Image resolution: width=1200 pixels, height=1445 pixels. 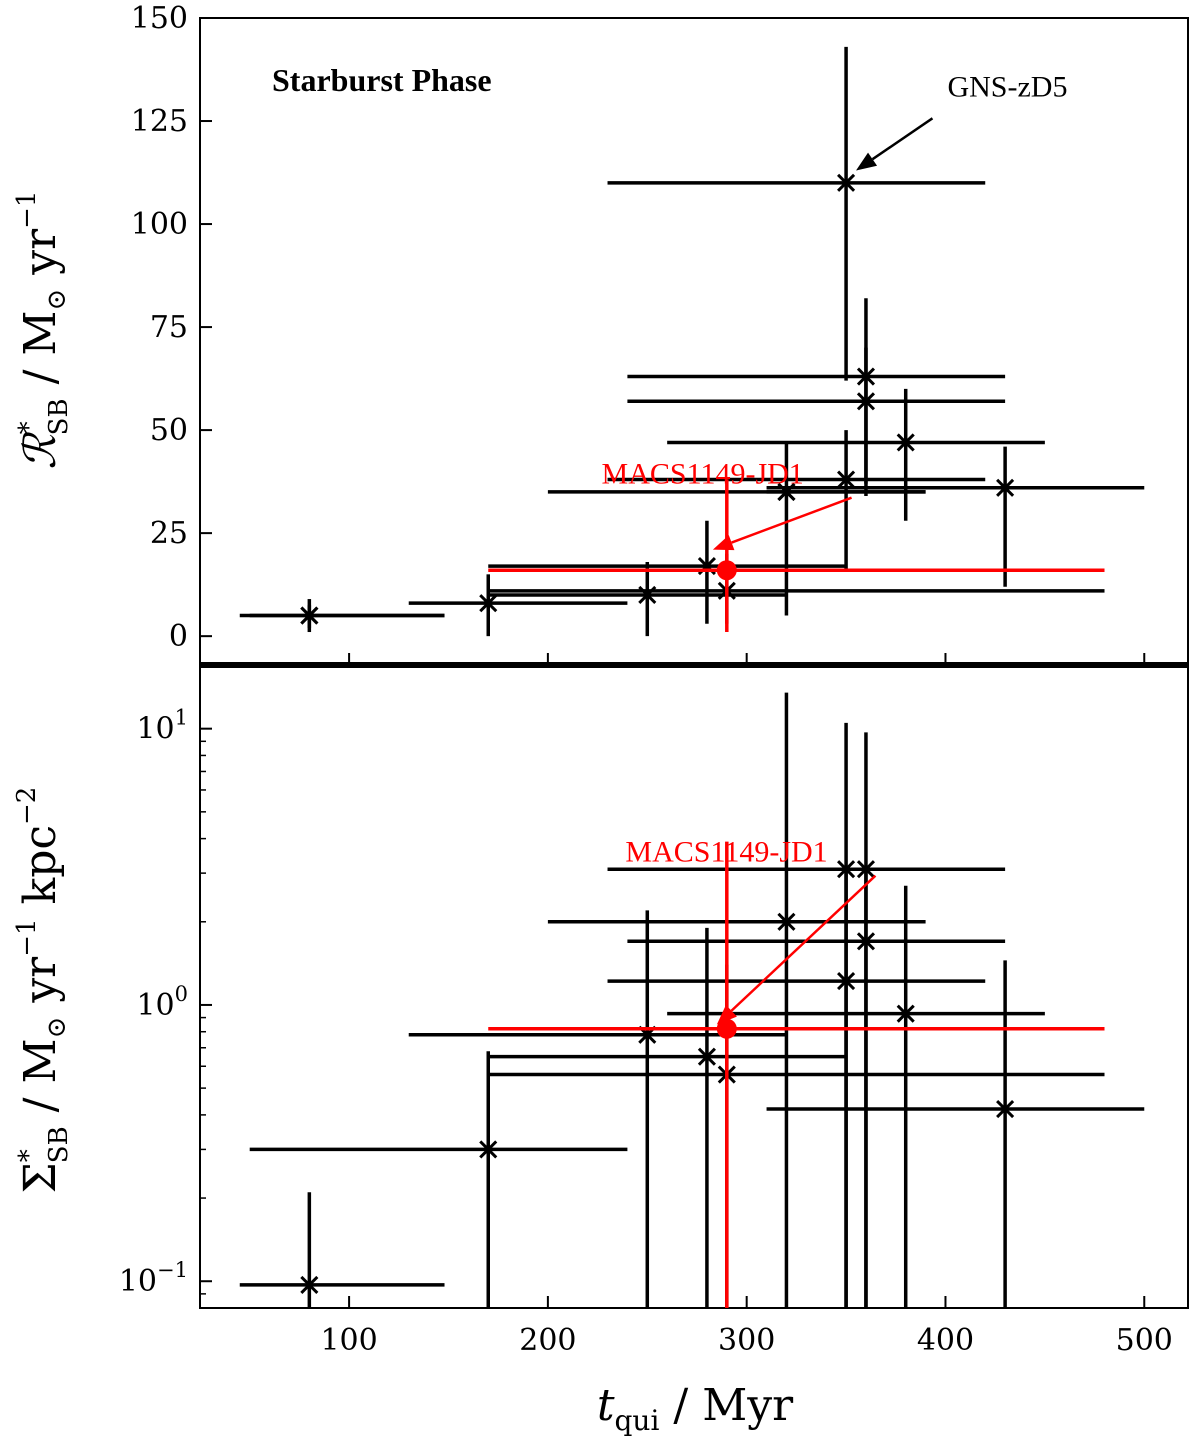 What do you see at coordinates (1144, 1340) in the screenshot?
I see `x-tick-label: 500` at bounding box center [1144, 1340].